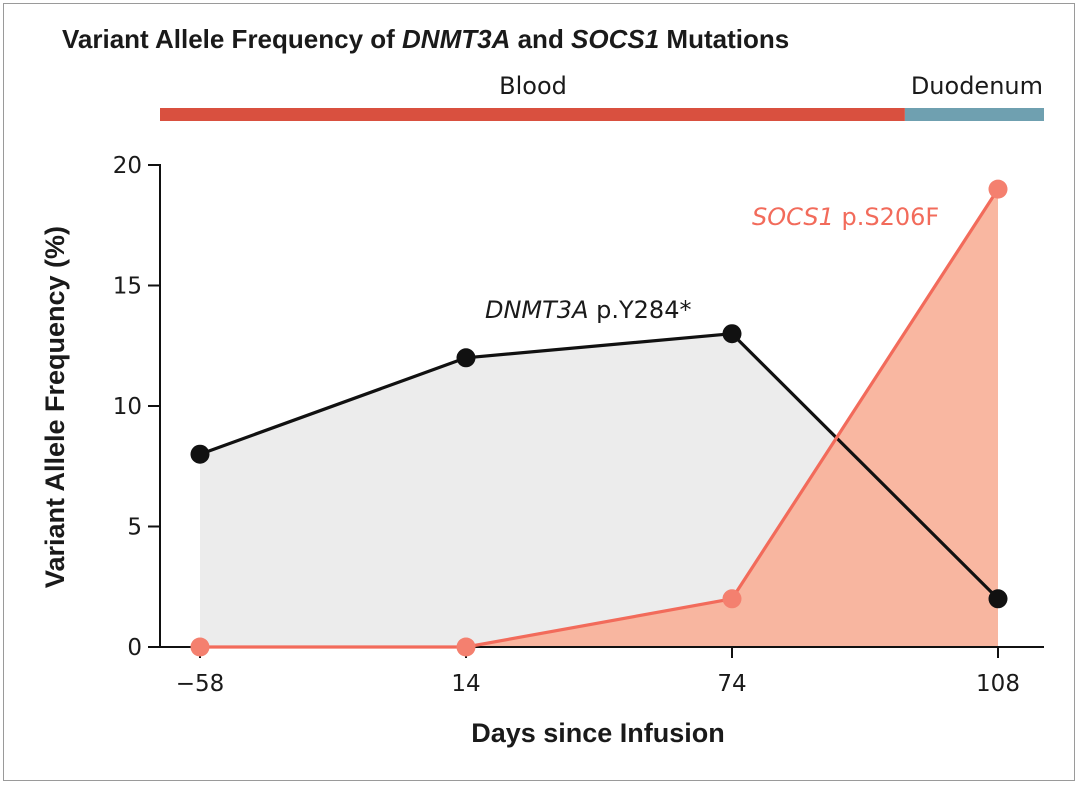 The width and height of the screenshot is (1080, 786). I want to click on series-label-1-part-1: p.S206F, so click(886, 217).